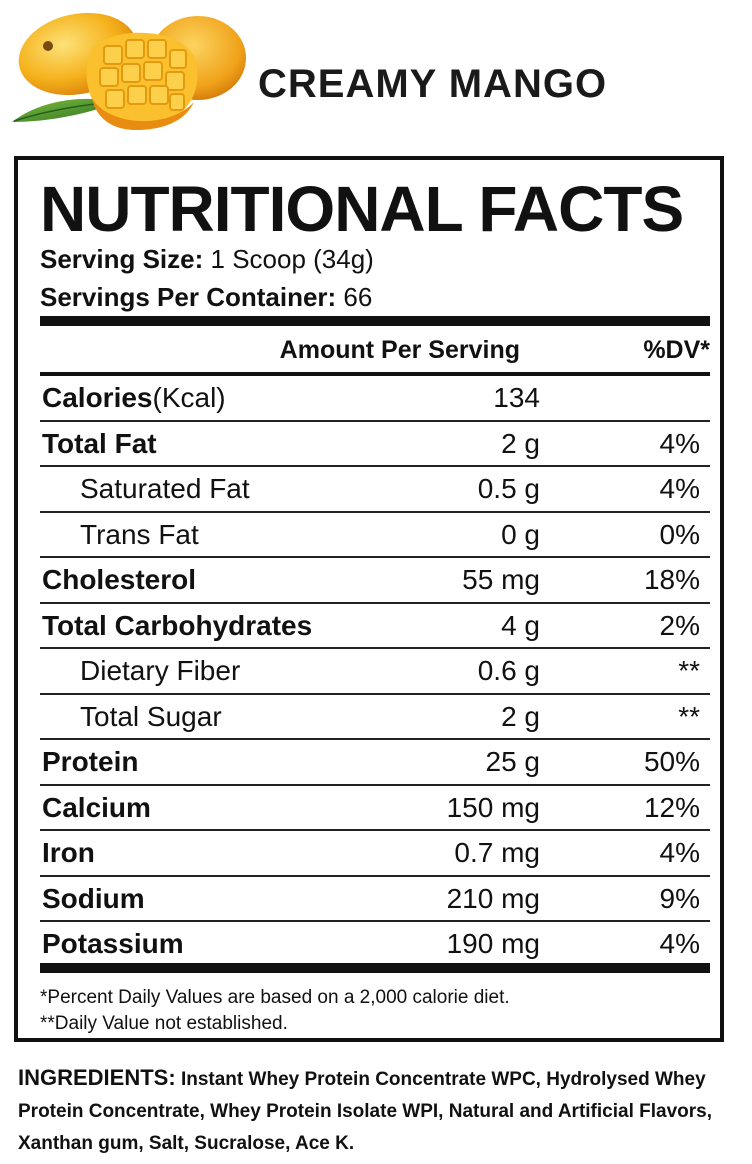 The height and width of the screenshot is (1164, 752). I want to click on nutrient-name: Dietary Fiber, so click(160, 670).